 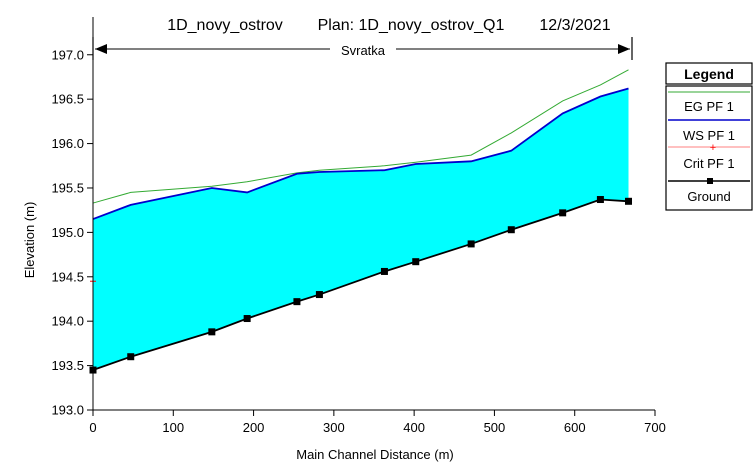 What do you see at coordinates (67, 54) in the screenshot?
I see `y-tick-label: 197.0` at bounding box center [67, 54].